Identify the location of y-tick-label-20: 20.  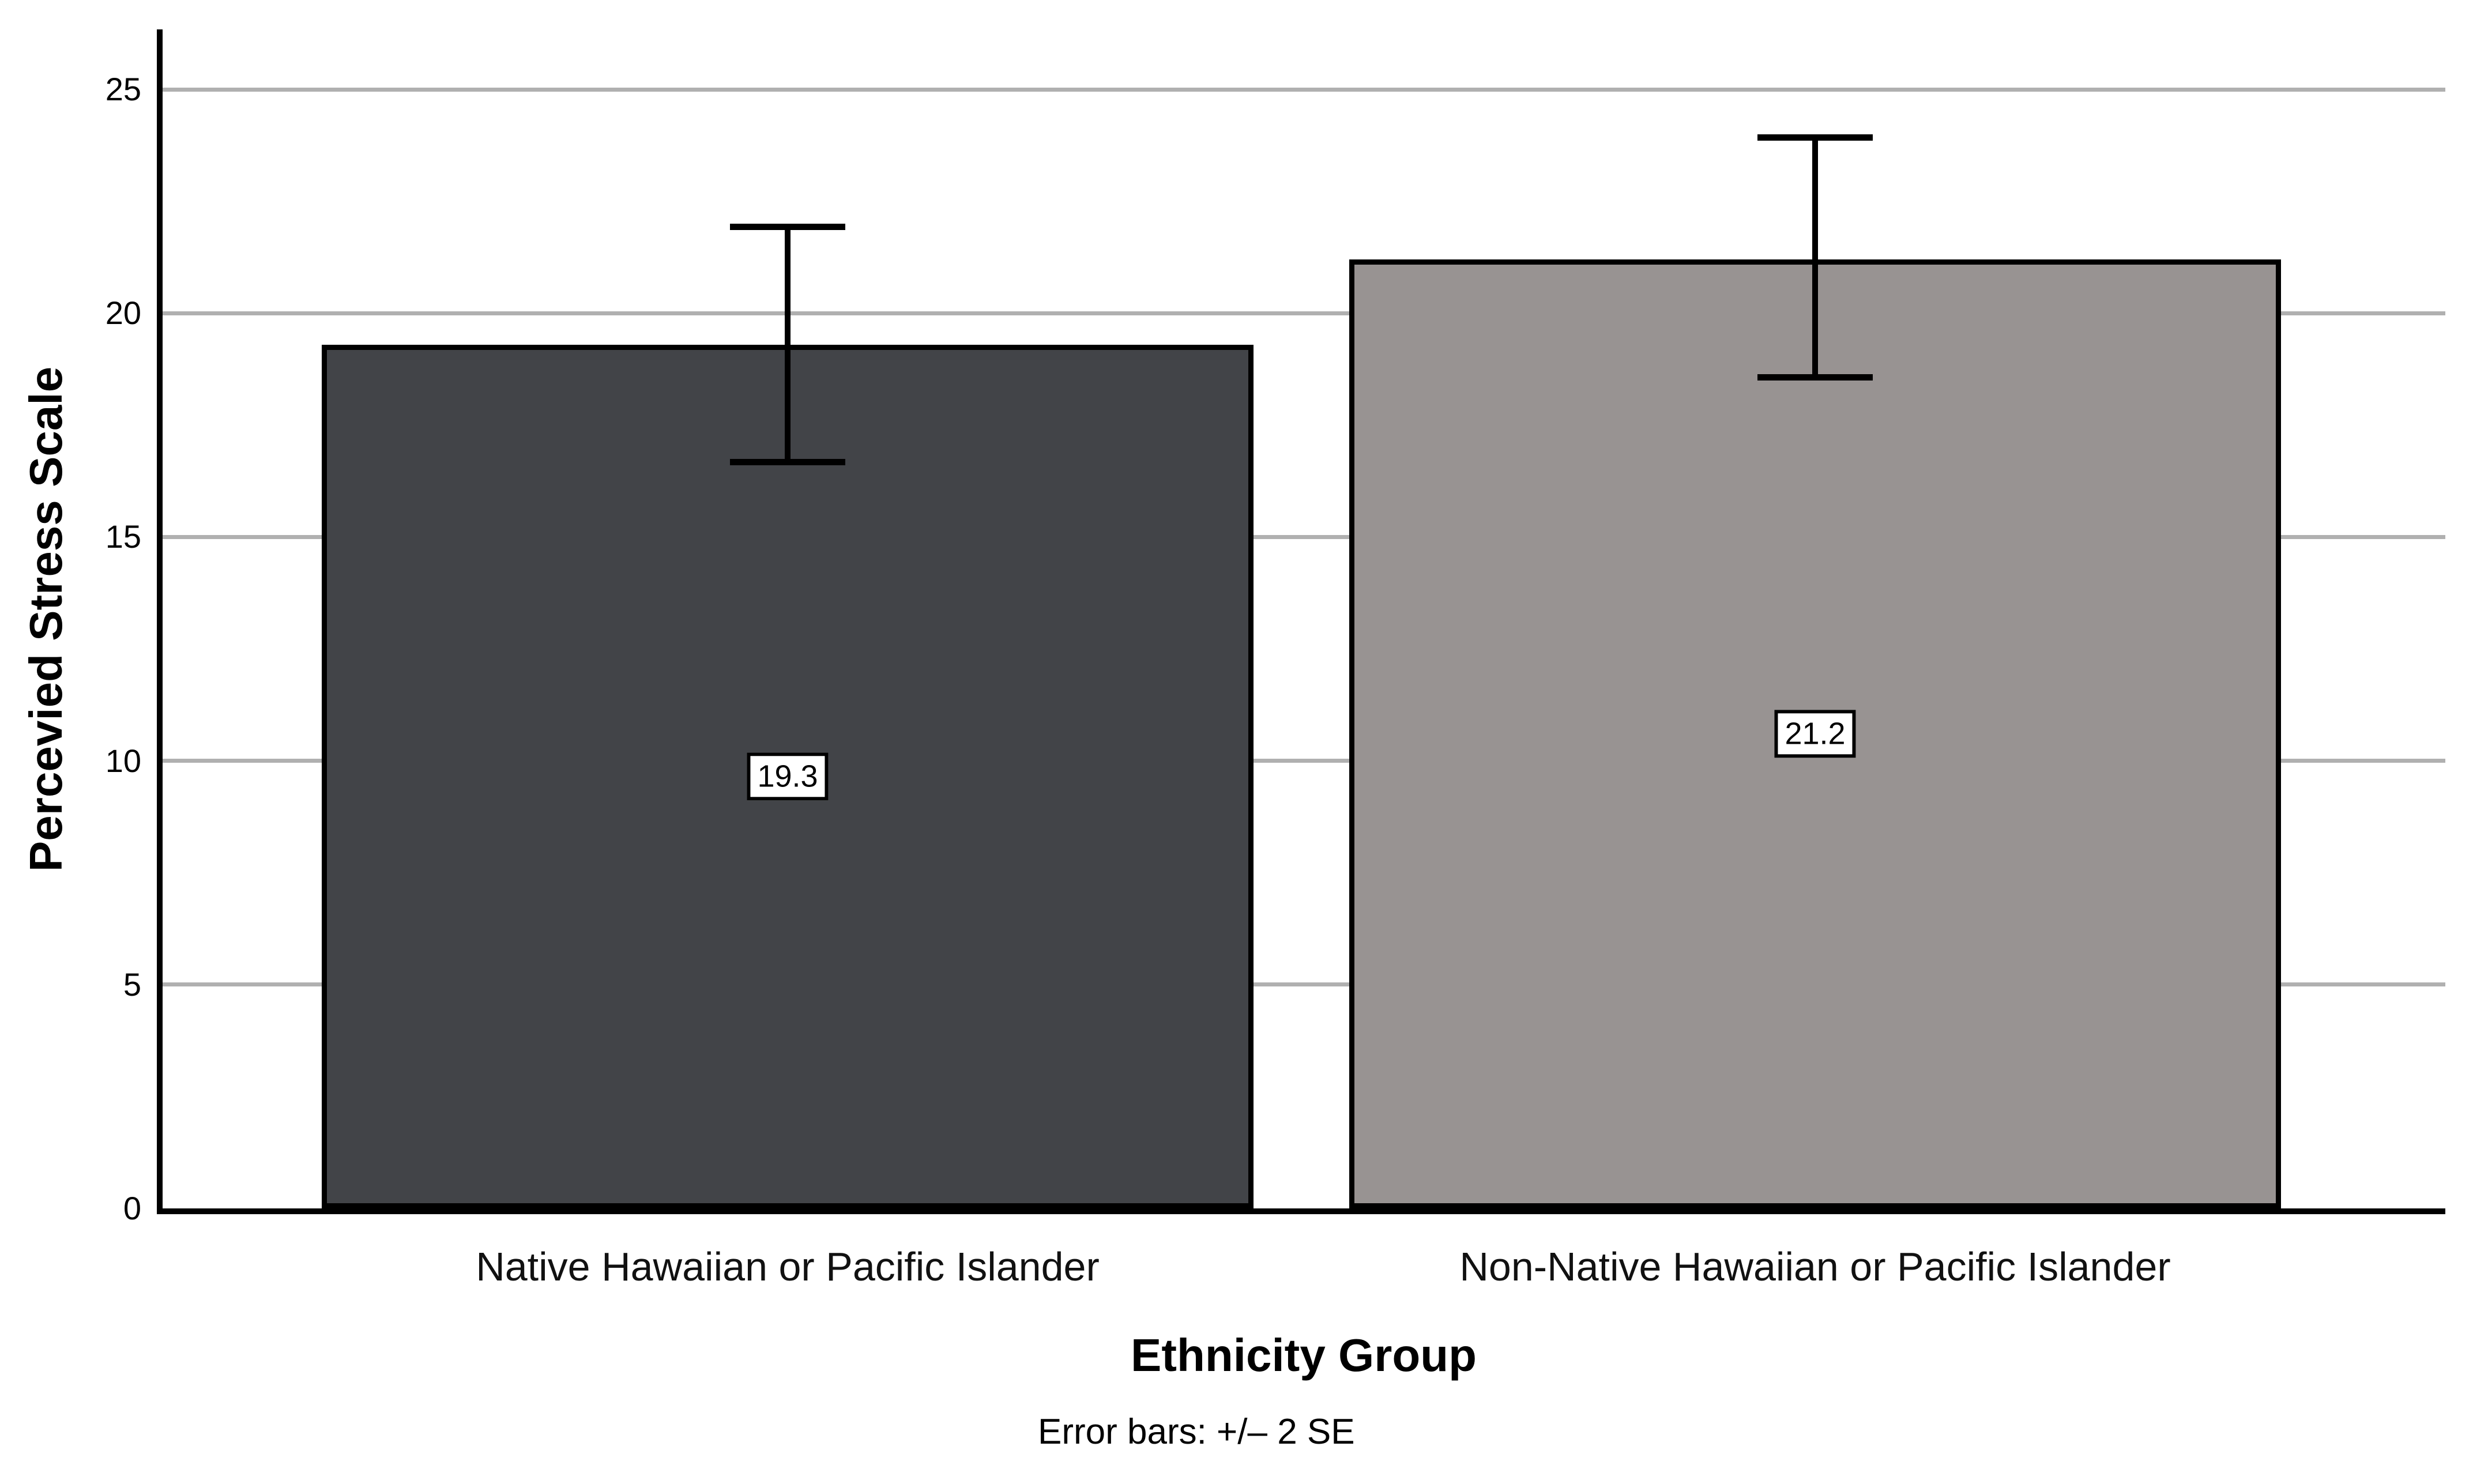
(123, 313).